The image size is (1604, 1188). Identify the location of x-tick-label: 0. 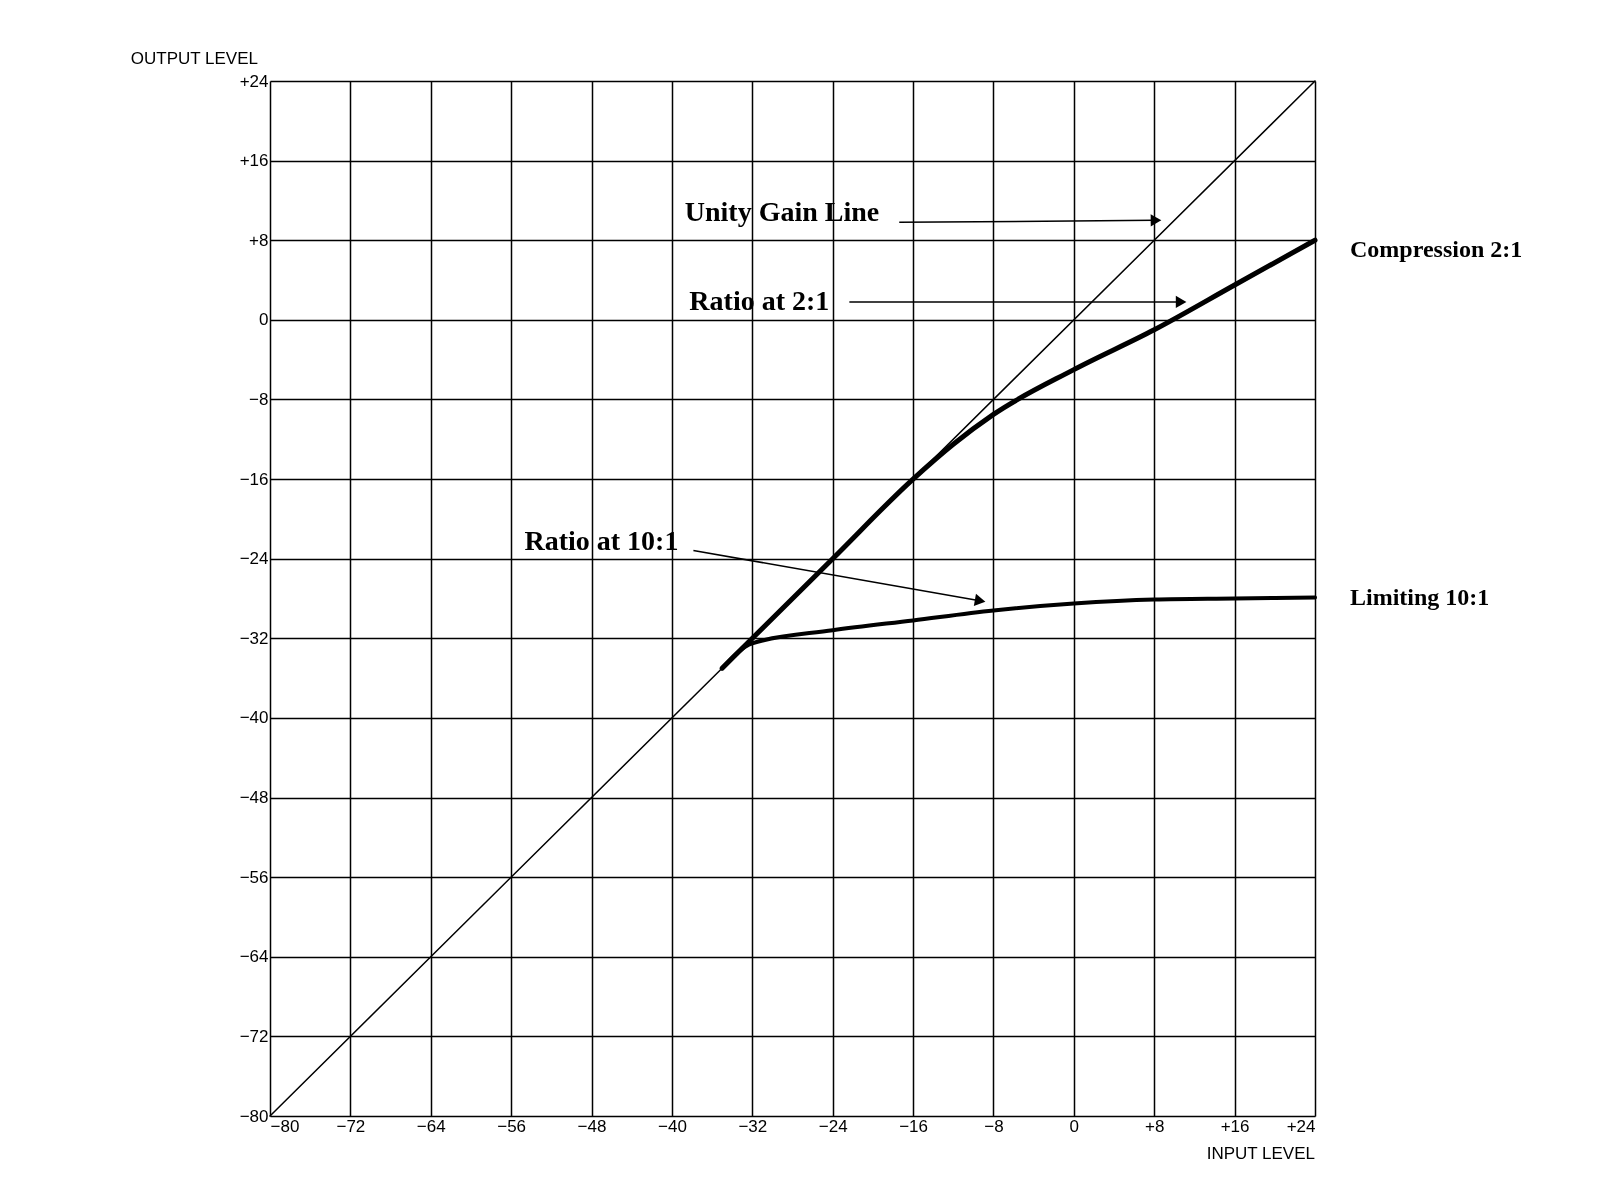
(1074, 1126).